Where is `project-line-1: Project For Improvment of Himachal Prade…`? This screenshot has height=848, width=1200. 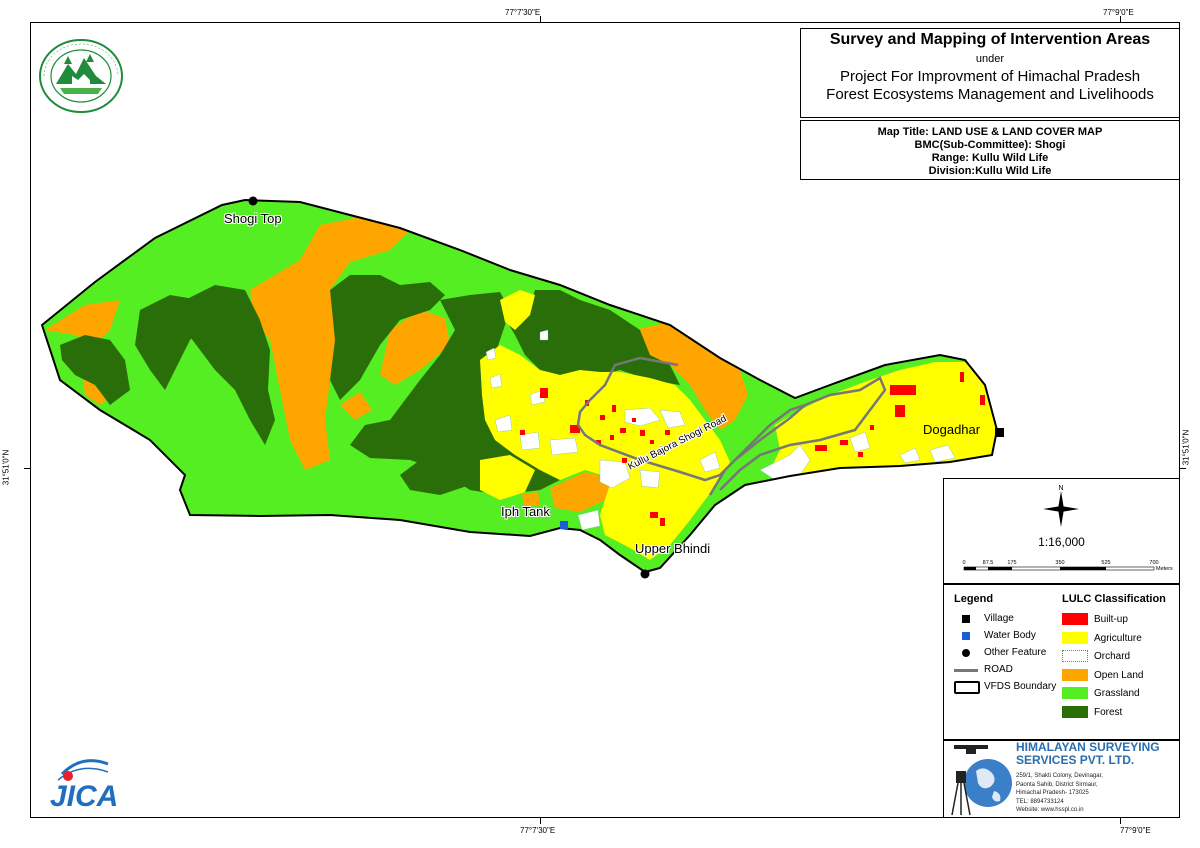 project-line-1: Project For Improvment of Himachal Prade… is located at coordinates (990, 76).